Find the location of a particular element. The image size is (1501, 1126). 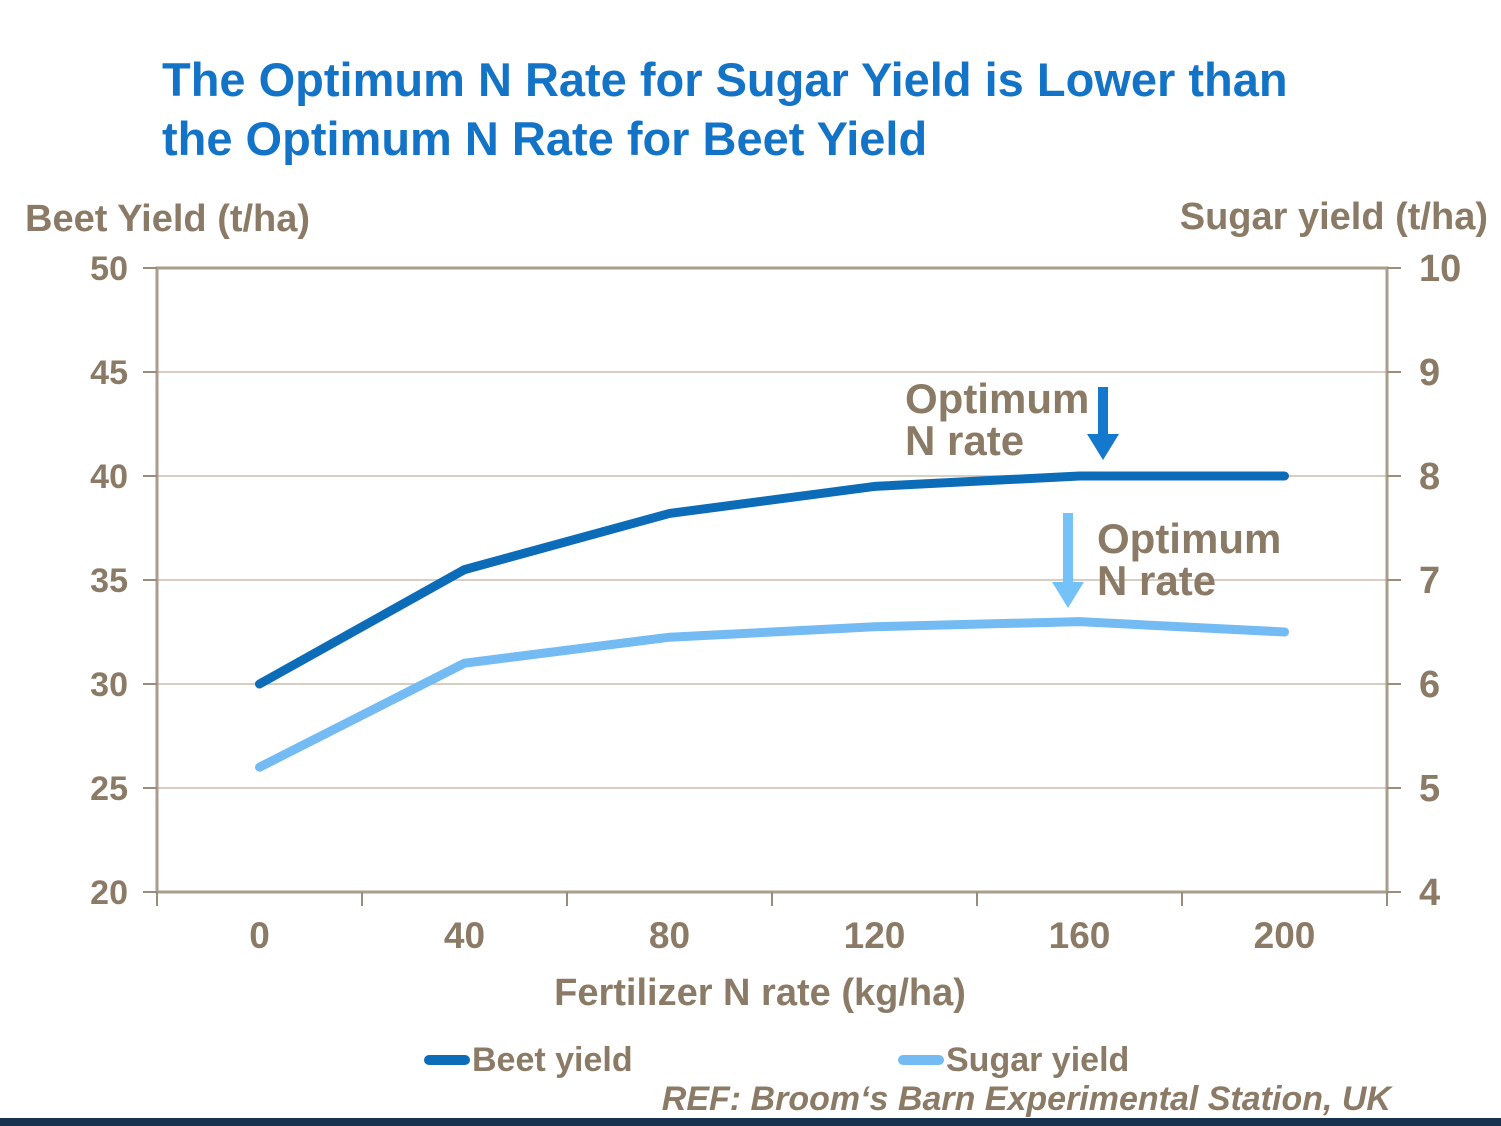

sugar-optimum-n-rate-label-line-2: N rate is located at coordinates (1156, 580).